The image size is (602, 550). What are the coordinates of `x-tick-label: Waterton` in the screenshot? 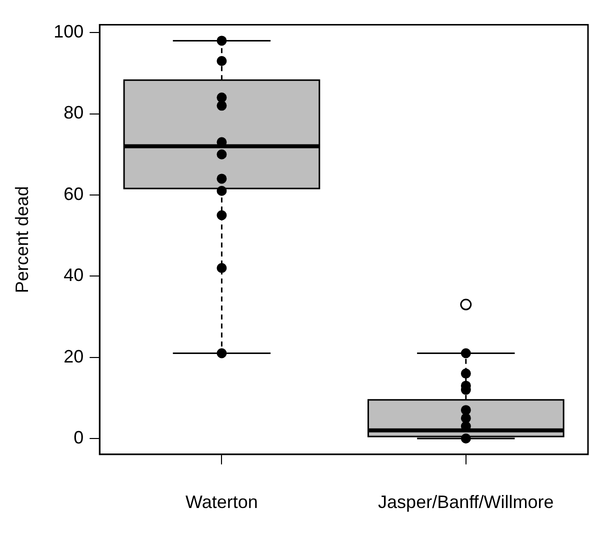 It's located at (222, 502).